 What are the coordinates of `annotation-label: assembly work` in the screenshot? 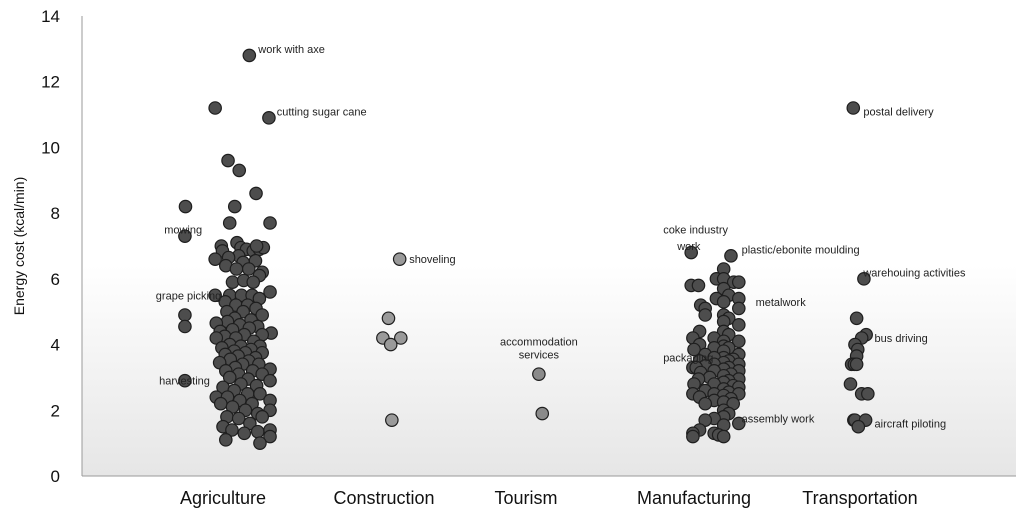 It's located at (778, 420).